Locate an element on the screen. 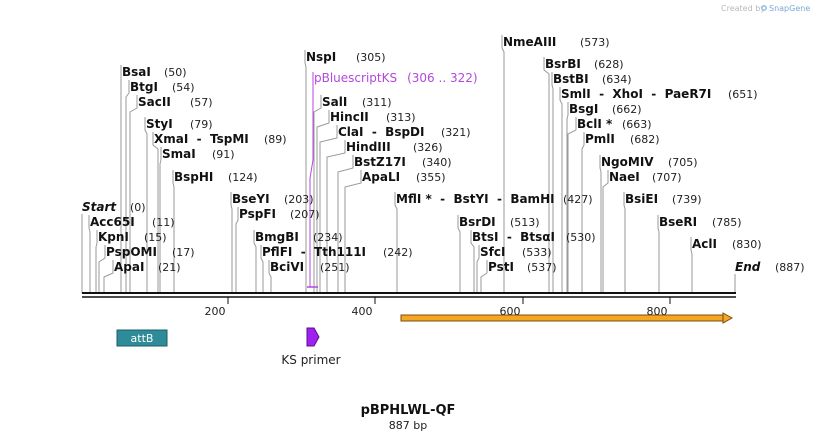  enzyme-site: SalI (311) is located at coordinates (357, 102).